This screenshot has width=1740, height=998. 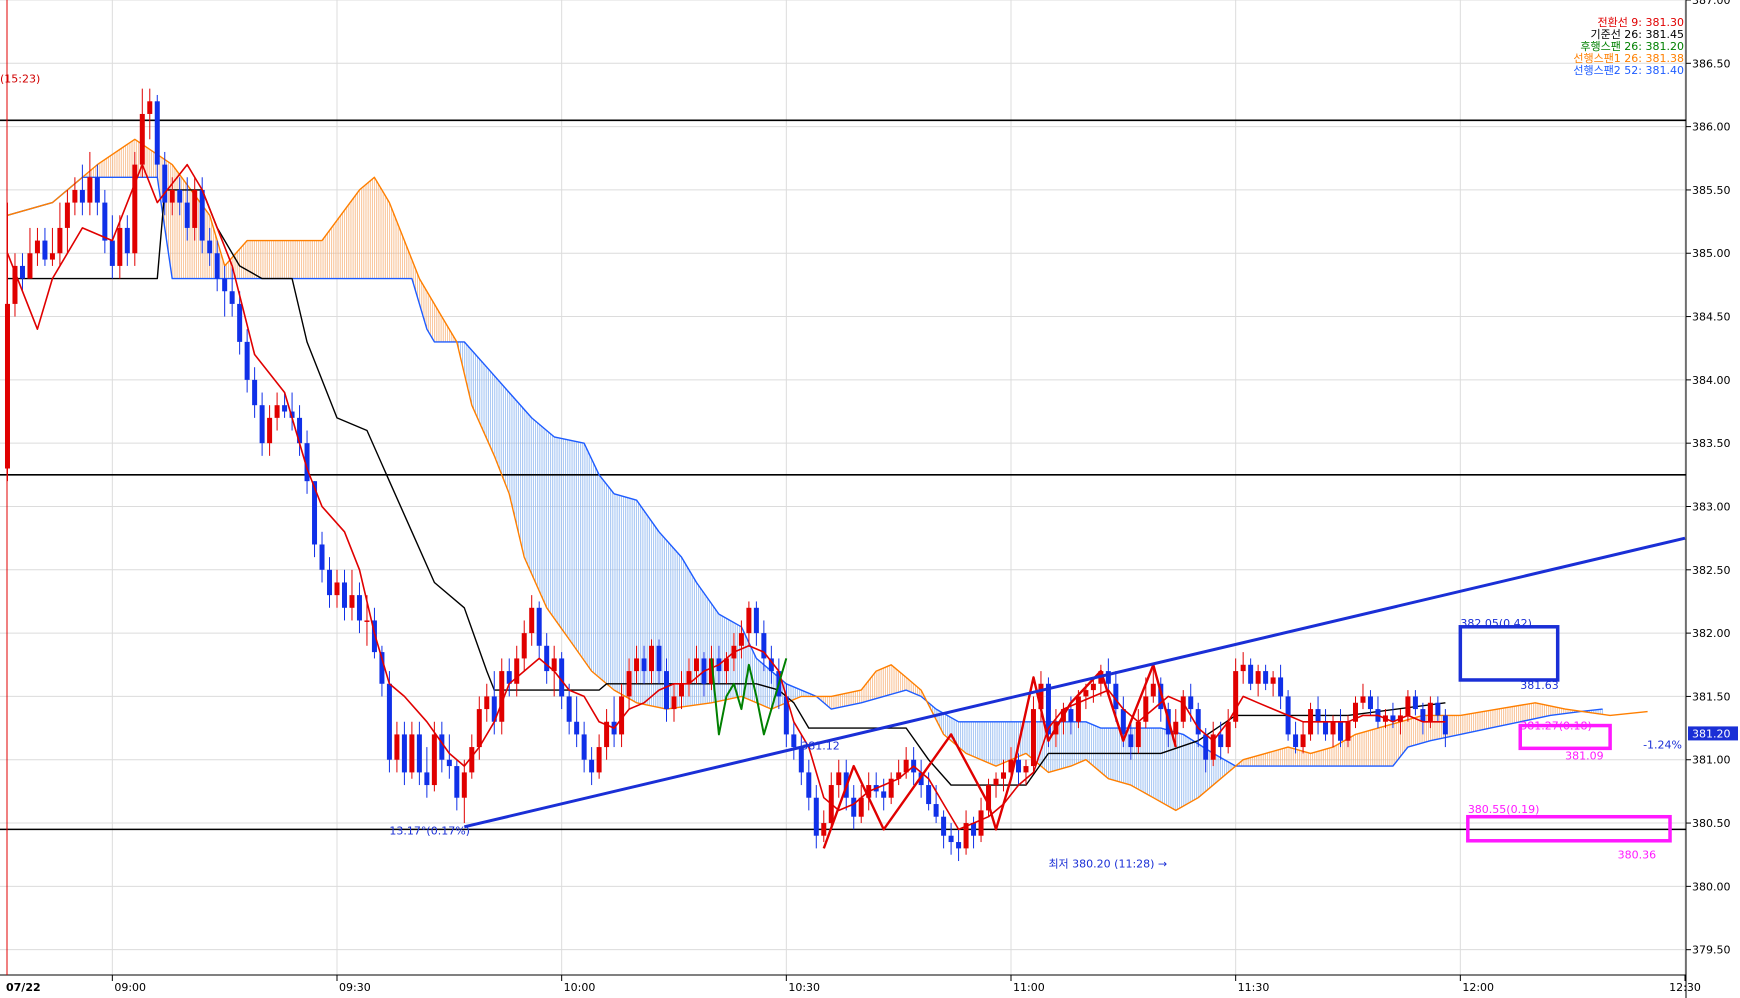 I want to click on y-tick-label: 384.00, so click(x=1711, y=380).